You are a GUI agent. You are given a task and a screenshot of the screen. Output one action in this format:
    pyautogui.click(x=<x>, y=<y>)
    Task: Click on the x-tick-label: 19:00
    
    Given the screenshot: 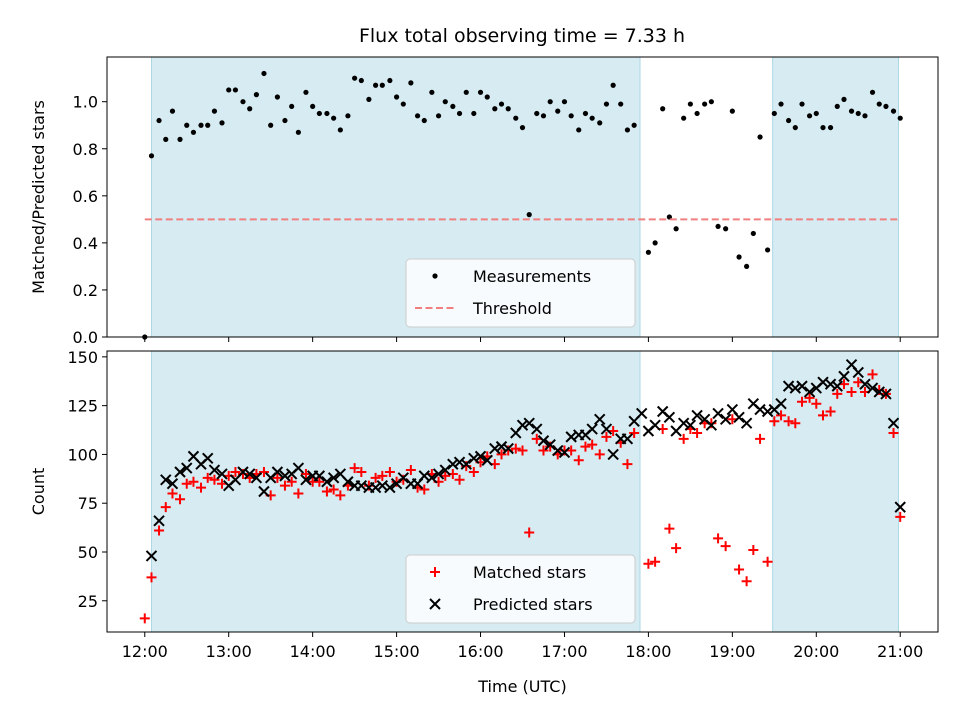 What is the action you would take?
    pyautogui.click(x=732, y=651)
    